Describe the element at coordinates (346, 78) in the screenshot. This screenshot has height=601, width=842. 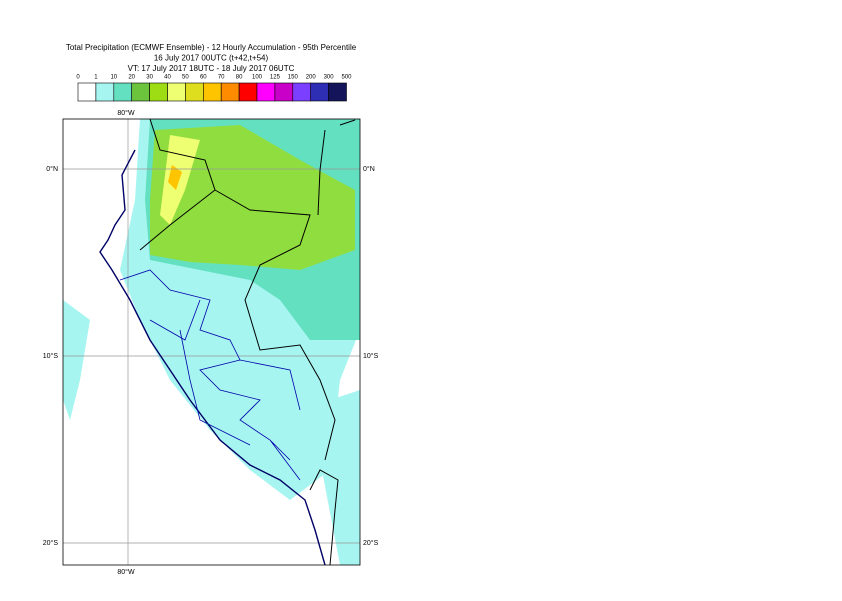
I see `legend-label: 500` at that location.